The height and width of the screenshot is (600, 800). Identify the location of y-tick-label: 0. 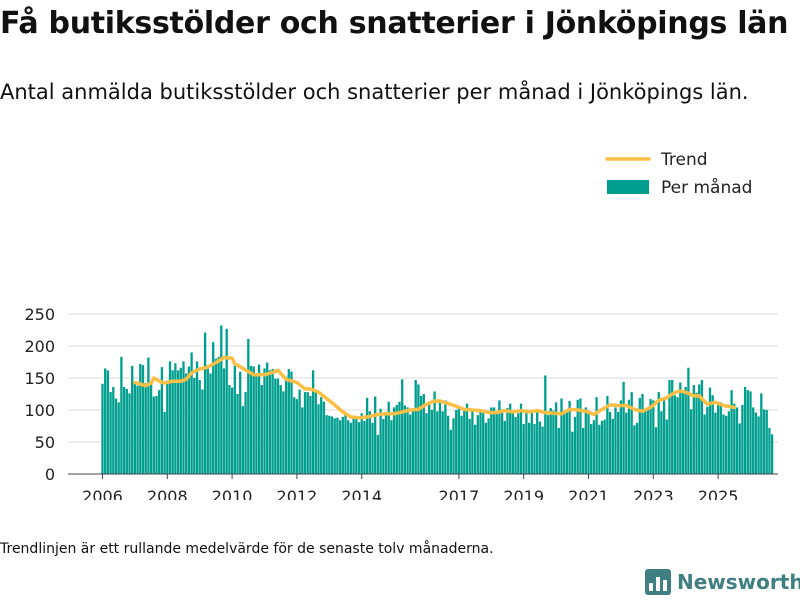
(50, 474).